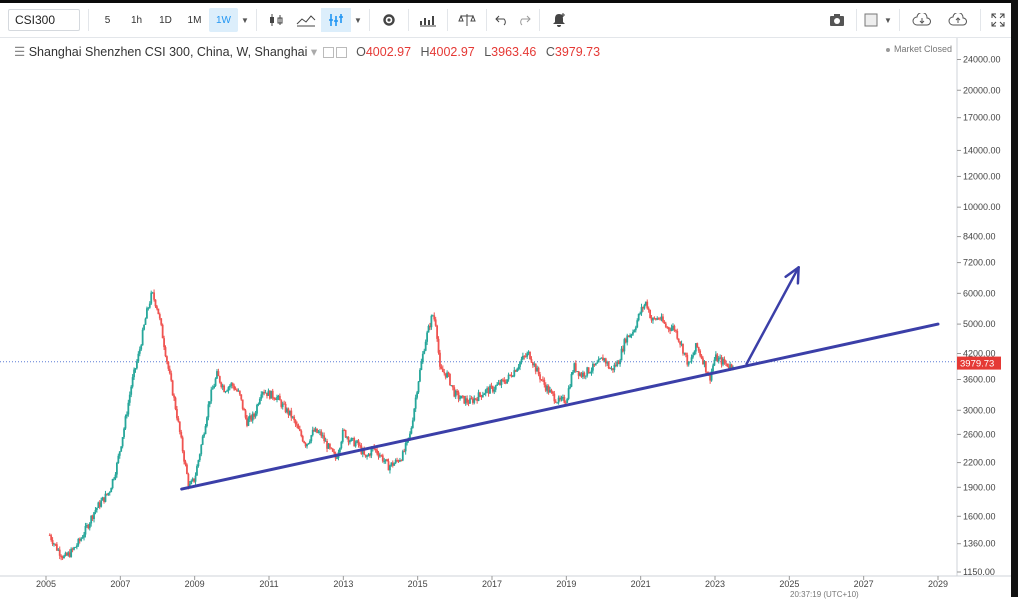 This screenshot has height=599, width=1018. Describe the element at coordinates (245, 20) in the screenshot. I see `interval-dropdown-icon: ▼` at that location.